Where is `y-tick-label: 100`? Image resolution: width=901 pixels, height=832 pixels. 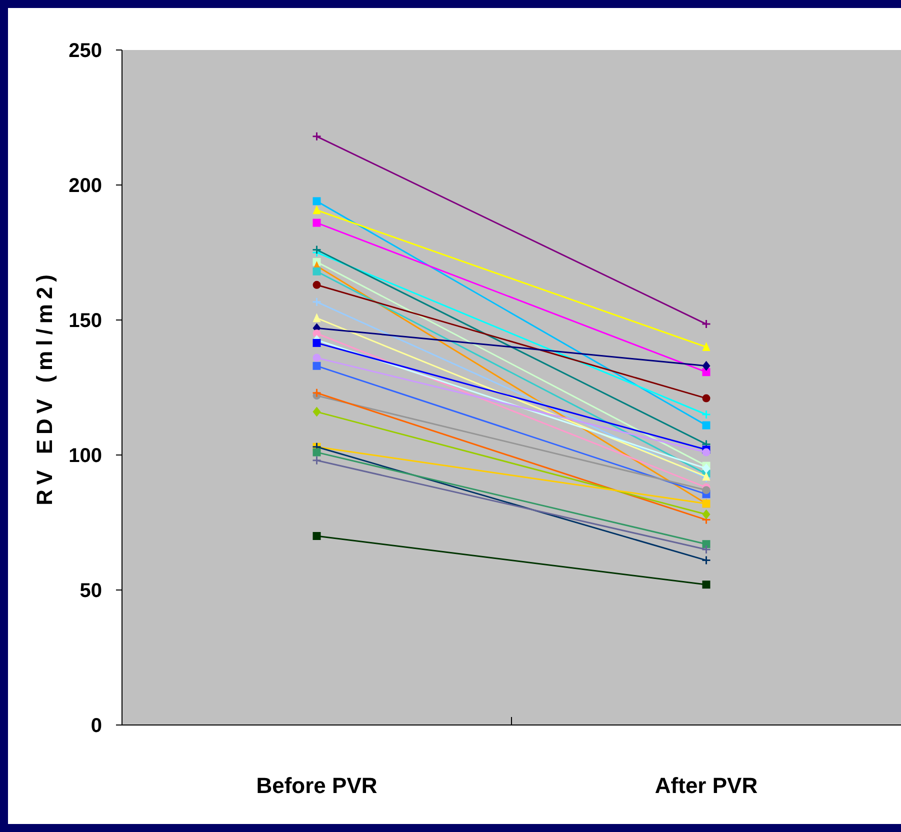
y-tick-label: 100 is located at coordinates (85, 456).